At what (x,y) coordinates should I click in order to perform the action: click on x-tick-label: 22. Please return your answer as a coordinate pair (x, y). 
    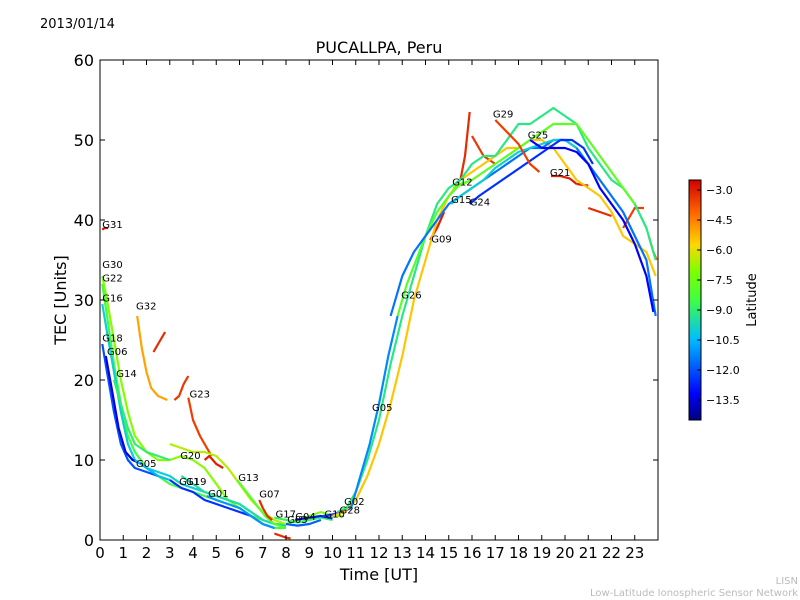
    Looking at the image, I should click on (611, 553).